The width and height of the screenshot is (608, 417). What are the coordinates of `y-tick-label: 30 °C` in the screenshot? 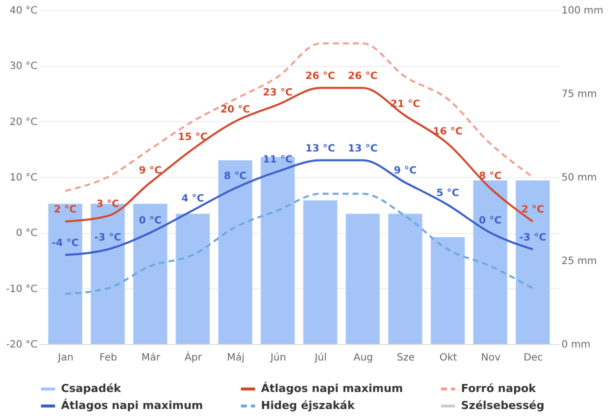 It's located at (24, 66).